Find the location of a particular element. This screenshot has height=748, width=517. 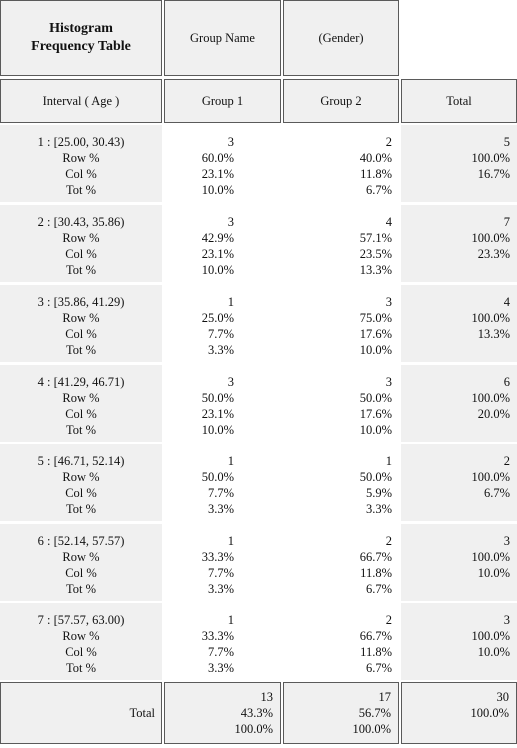

group-2-row-pct: 75.0% is located at coordinates (375, 318).